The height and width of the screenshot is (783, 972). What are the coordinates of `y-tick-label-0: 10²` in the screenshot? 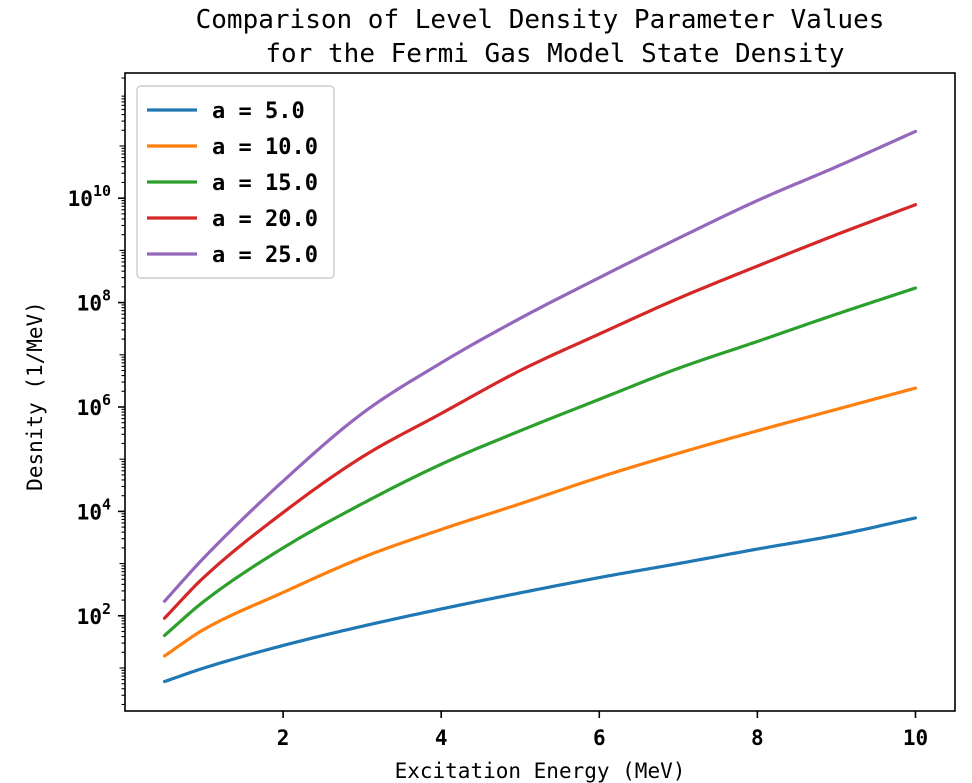 It's located at (94, 614).